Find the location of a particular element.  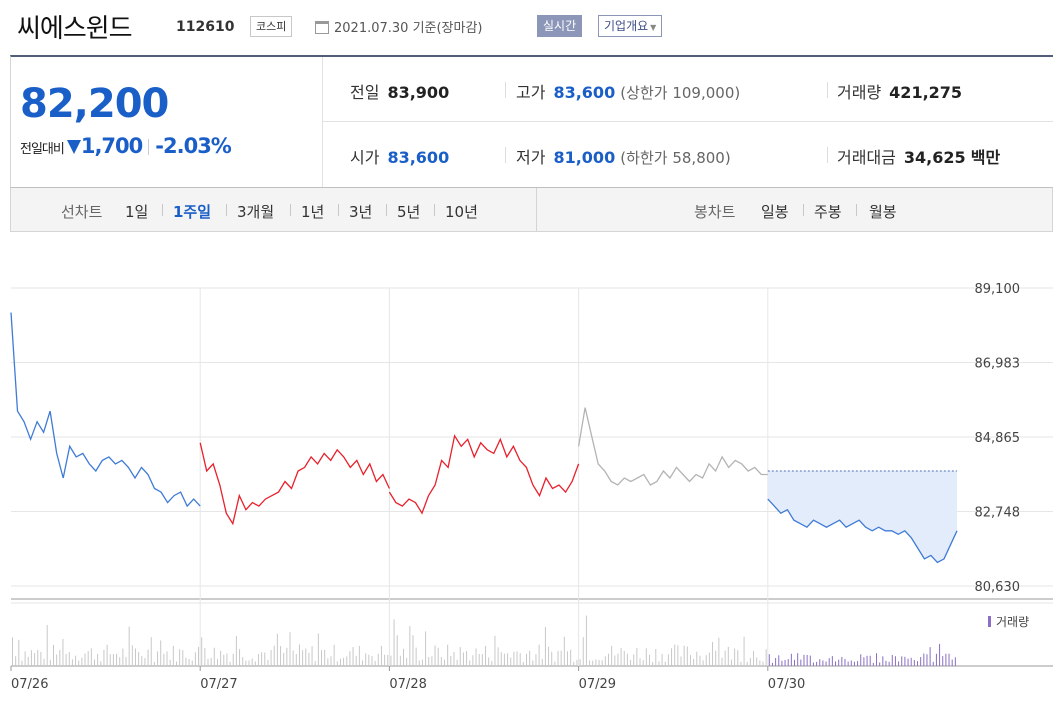

open-price: 시가 83,600 is located at coordinates (399, 156).